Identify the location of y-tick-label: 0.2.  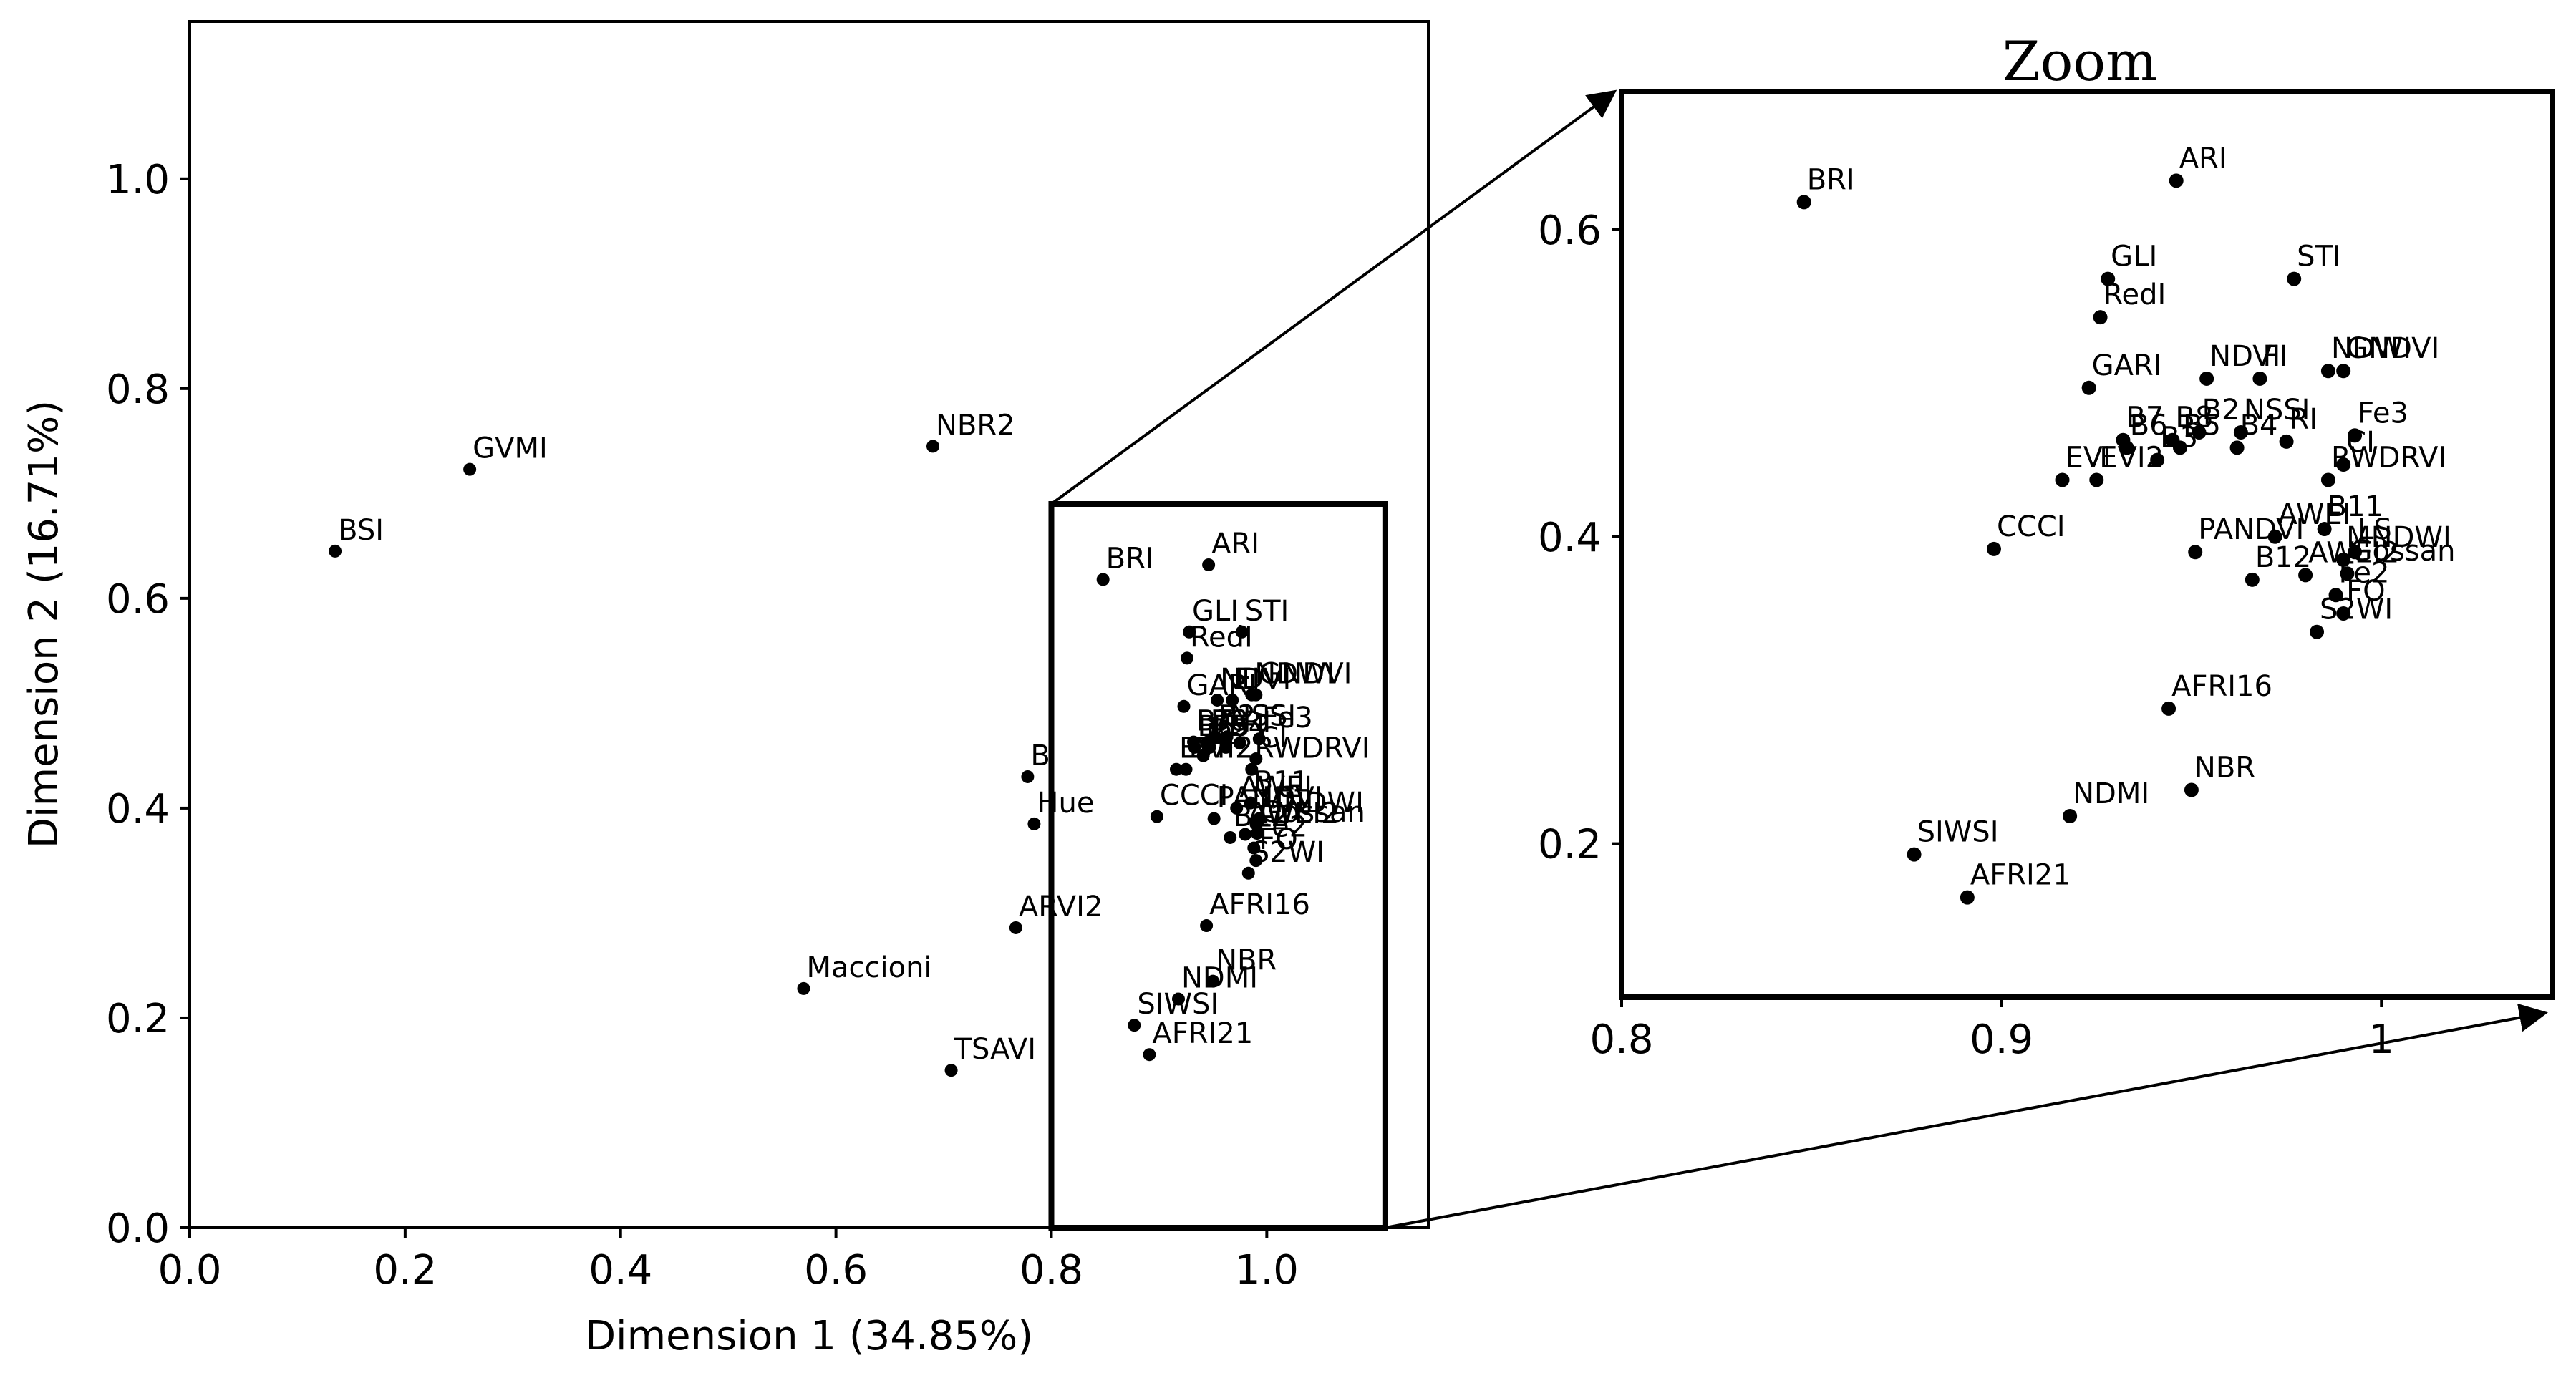
(138, 1019).